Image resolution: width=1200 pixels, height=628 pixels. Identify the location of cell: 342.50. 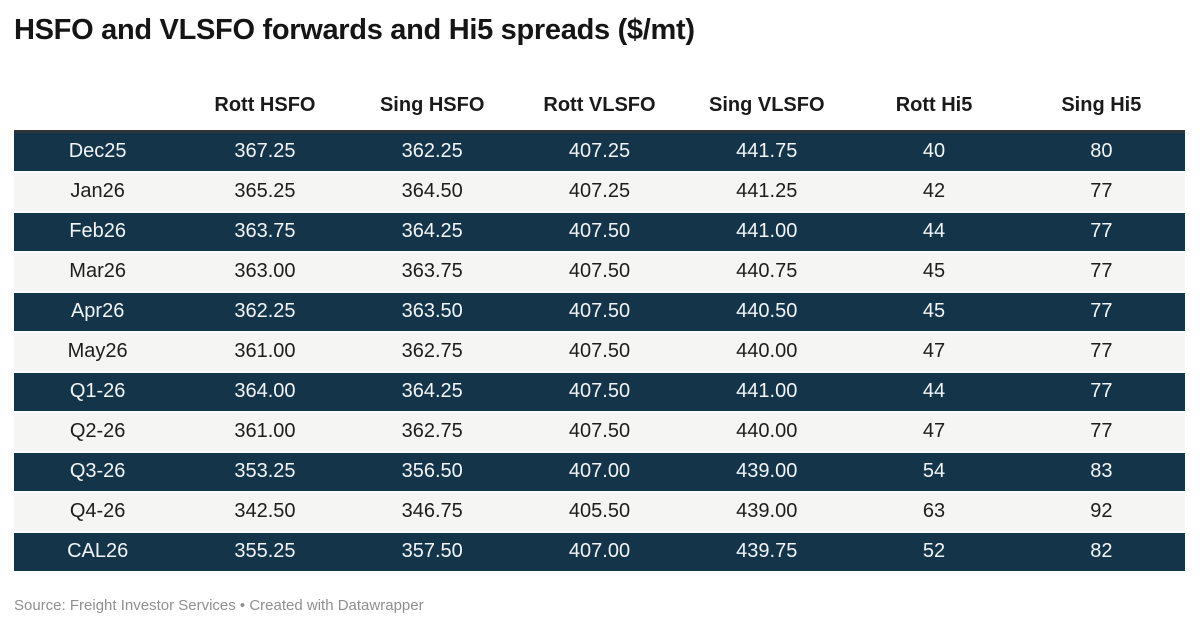
(265, 511).